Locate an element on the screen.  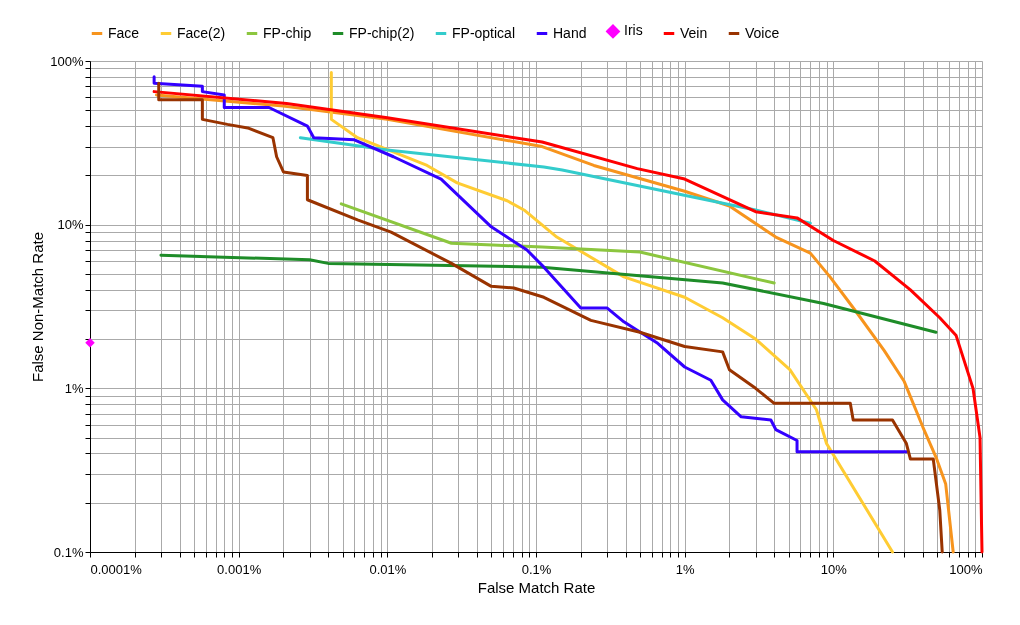
x-tick-label: 0.01% is located at coordinates (388, 569).